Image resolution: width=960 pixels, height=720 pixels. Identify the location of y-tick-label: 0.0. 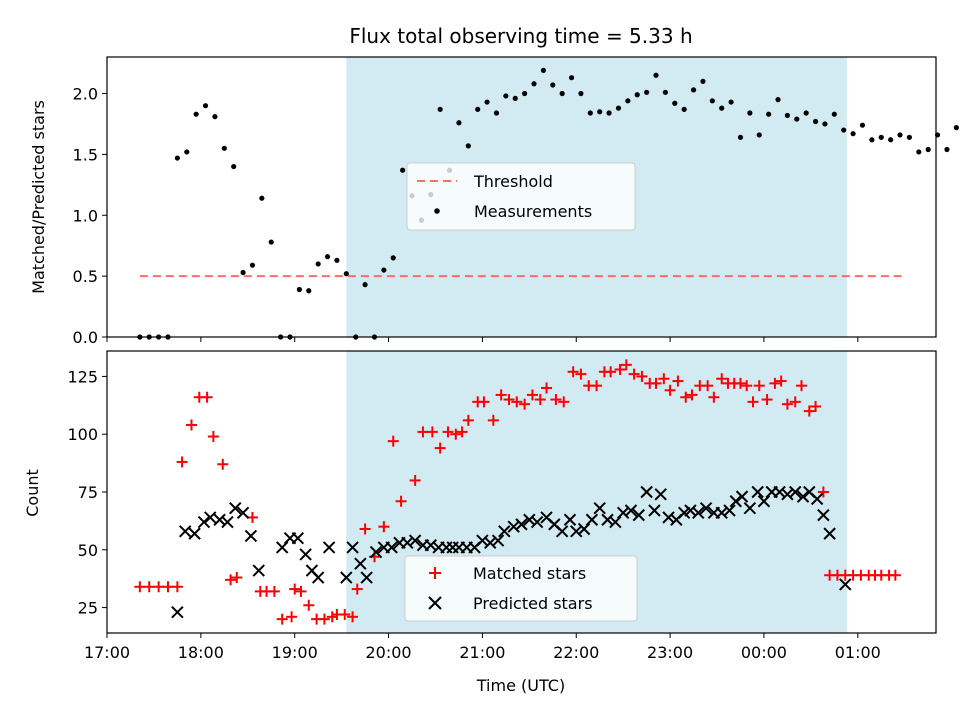
(85, 337).